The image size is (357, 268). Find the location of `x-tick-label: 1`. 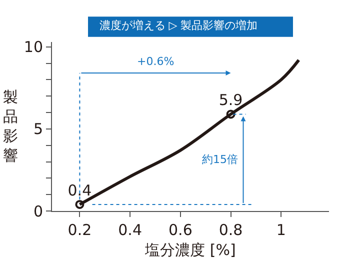

x-tick-label: 1 is located at coordinates (281, 230).